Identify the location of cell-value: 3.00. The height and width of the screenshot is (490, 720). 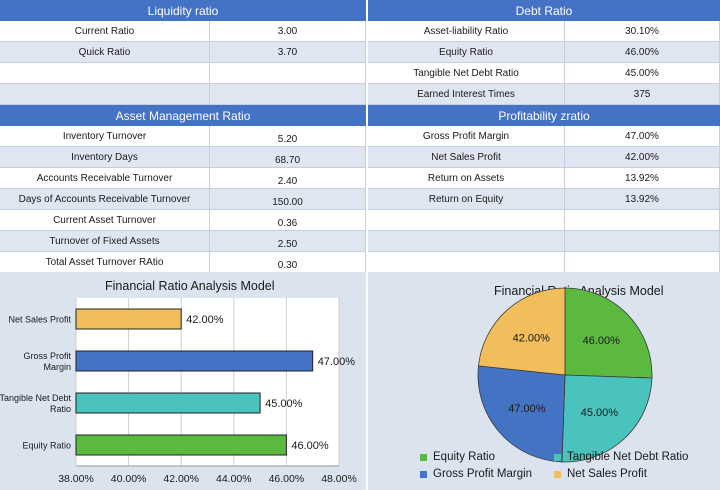
(288, 31).